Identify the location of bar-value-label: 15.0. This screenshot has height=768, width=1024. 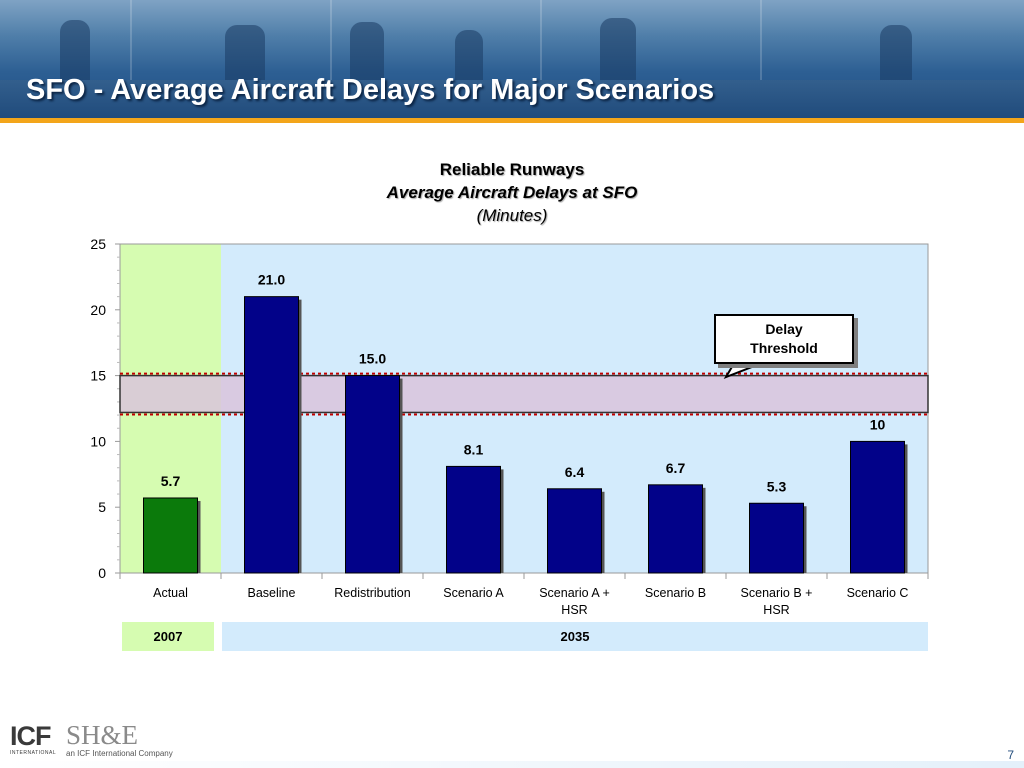
(372, 359).